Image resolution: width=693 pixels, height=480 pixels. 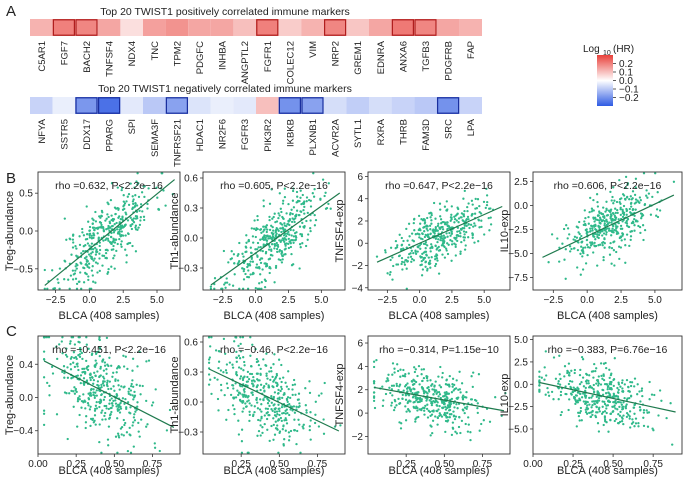 What do you see at coordinates (608, 350) in the screenshot?
I see `correlation-annotation: rho =−0.383, P=6.76e−16` at bounding box center [608, 350].